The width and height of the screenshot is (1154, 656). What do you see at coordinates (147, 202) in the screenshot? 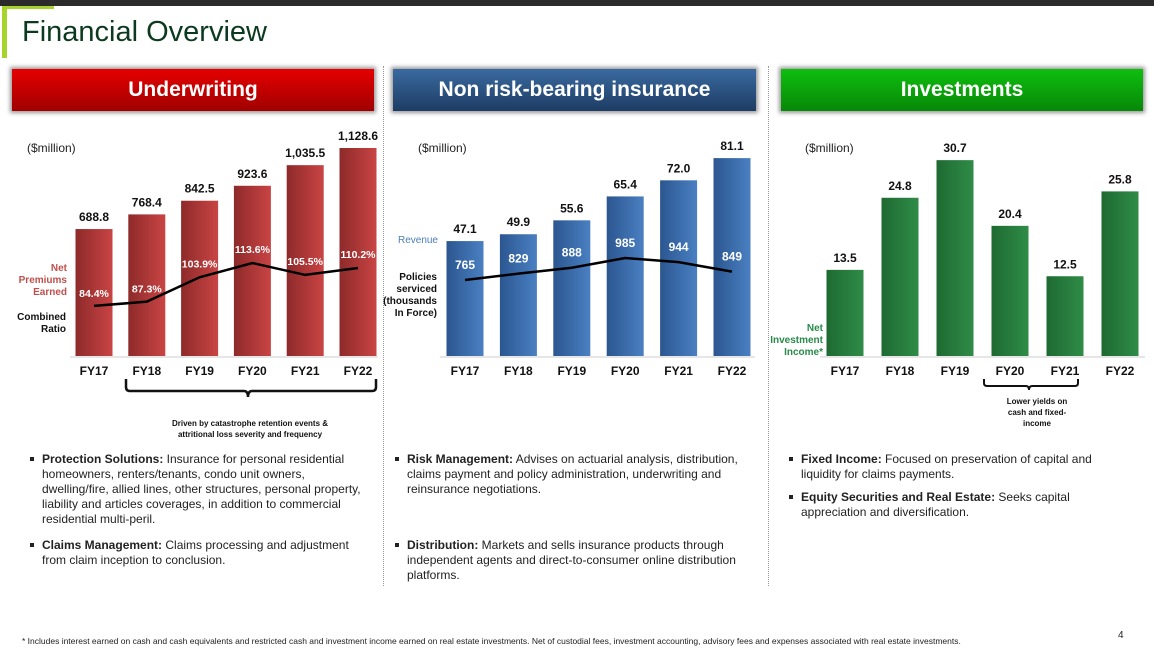
I see `bar-value-label: 768.4` at bounding box center [147, 202].